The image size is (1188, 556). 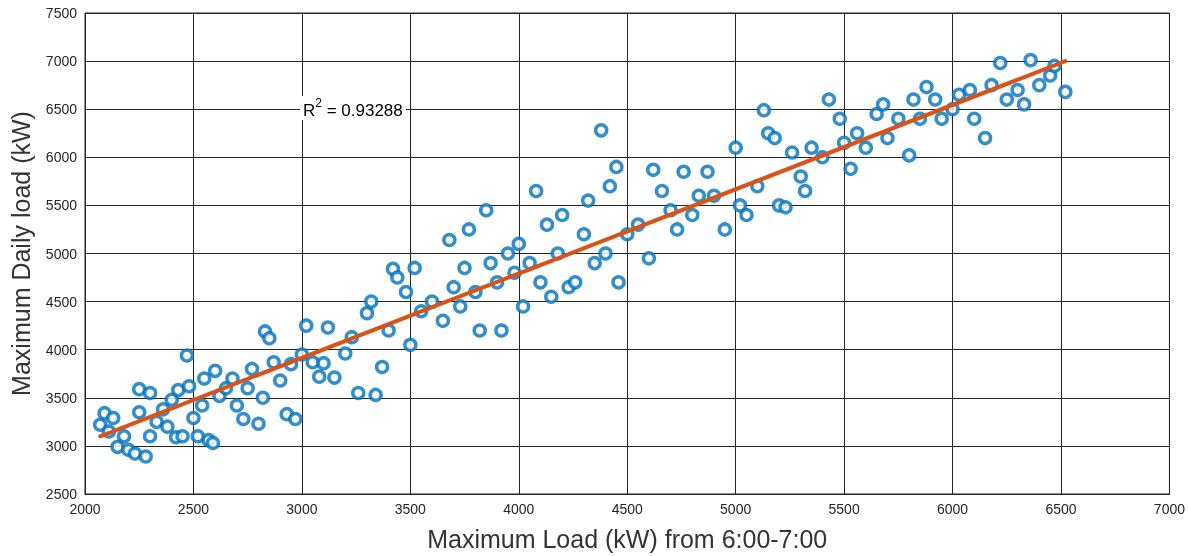 What do you see at coordinates (627, 509) in the screenshot?
I see `x-tick-label: 4500` at bounding box center [627, 509].